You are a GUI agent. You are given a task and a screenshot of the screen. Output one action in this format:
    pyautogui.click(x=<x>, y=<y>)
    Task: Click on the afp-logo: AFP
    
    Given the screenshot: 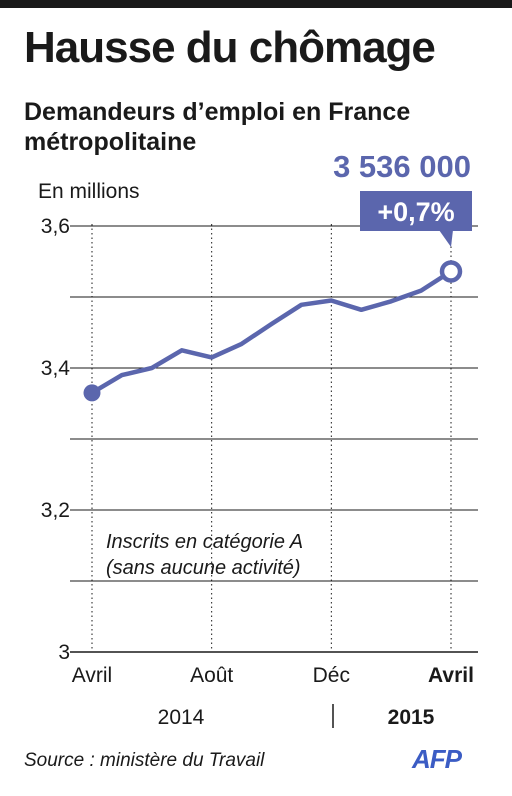 What is the action you would take?
    pyautogui.click(x=437, y=759)
    